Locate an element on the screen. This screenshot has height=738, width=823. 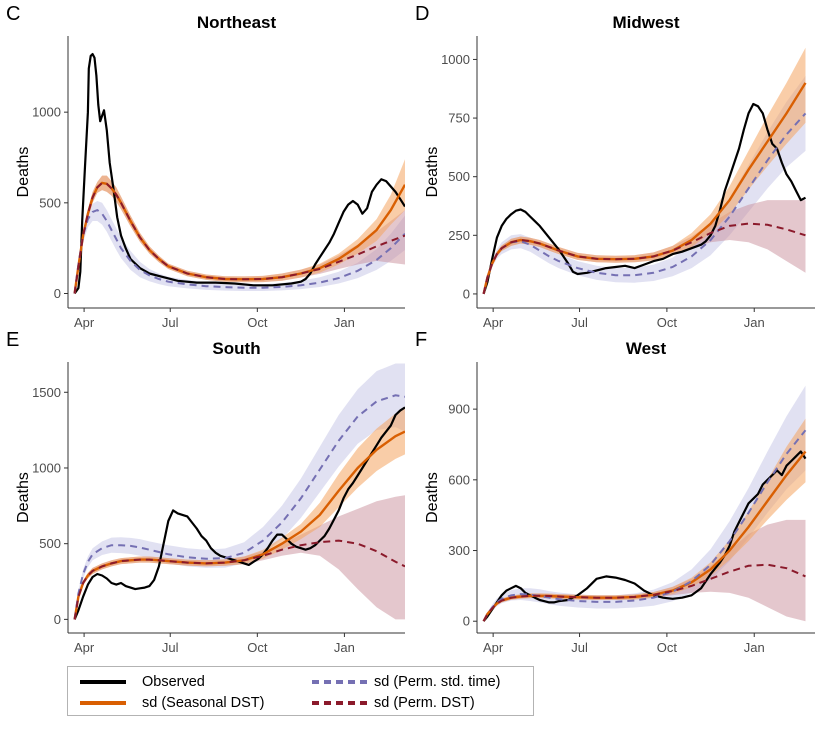
legend-label-perm-dst: sd (Perm. DST) is located at coordinates (424, 703).